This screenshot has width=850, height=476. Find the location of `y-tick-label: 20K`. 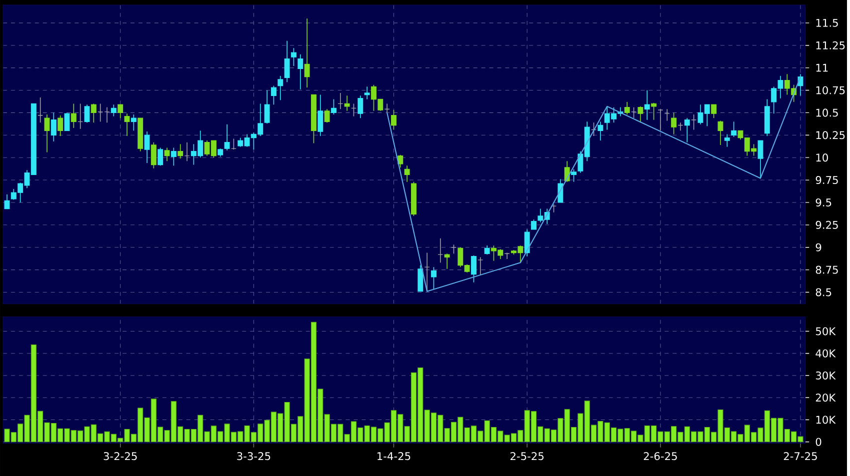

y-tick-label: 20K is located at coordinates (826, 397).